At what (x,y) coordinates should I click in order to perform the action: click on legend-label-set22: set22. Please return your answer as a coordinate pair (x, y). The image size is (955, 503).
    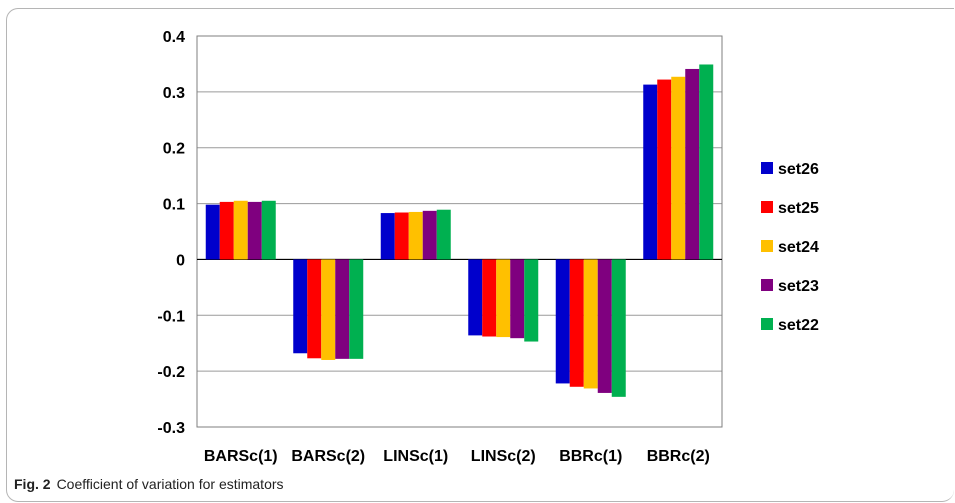
    Looking at the image, I should click on (798, 325).